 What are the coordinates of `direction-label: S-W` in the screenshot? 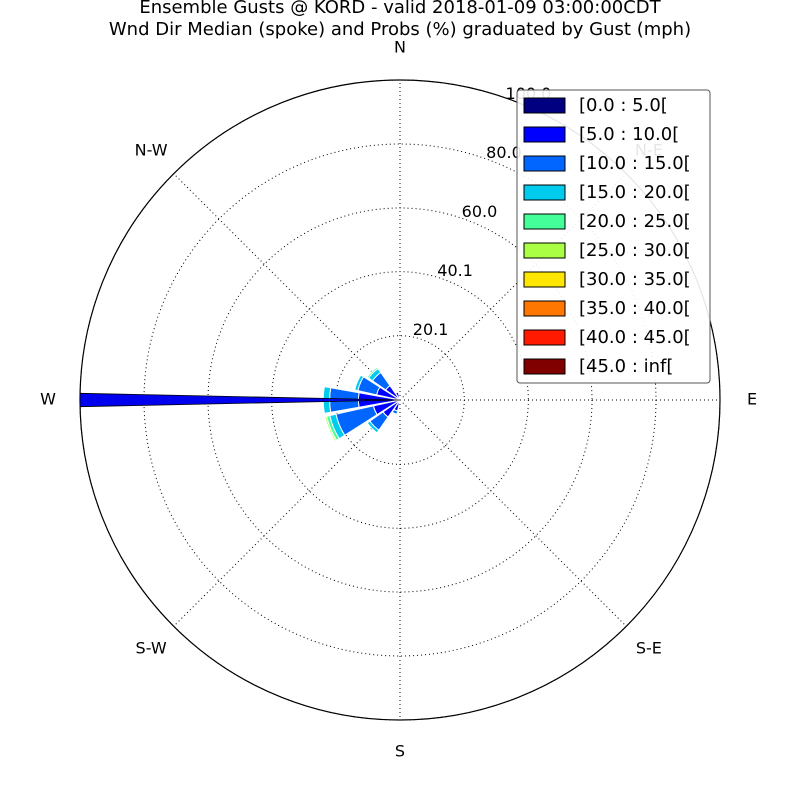 It's located at (151, 647).